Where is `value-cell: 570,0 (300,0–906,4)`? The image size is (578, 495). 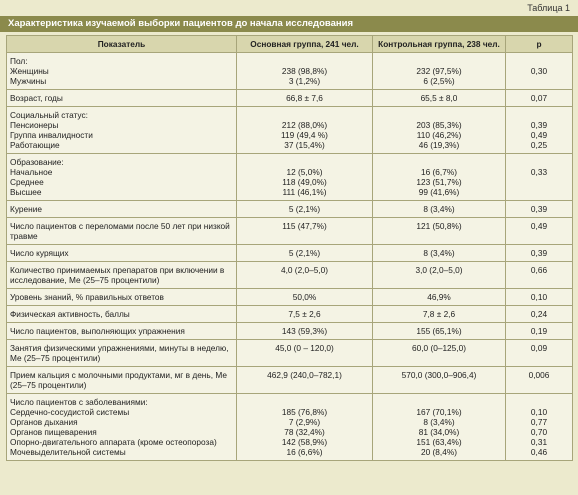 value-cell: 570,0 (300,0–906,4) is located at coordinates (439, 380).